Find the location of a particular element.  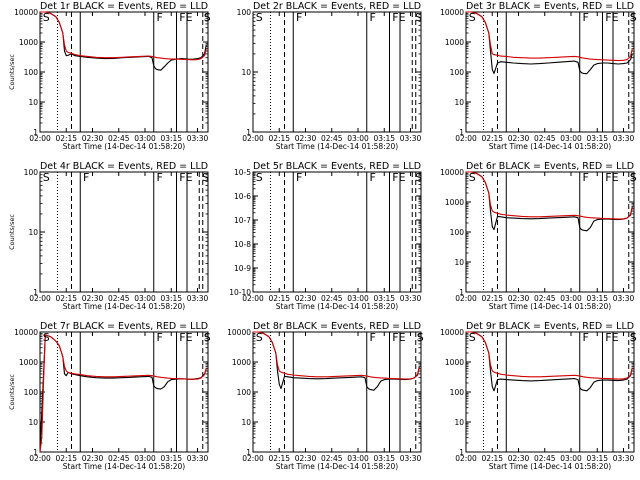

y-tick-label: 10-5 is located at coordinates (242, 172).